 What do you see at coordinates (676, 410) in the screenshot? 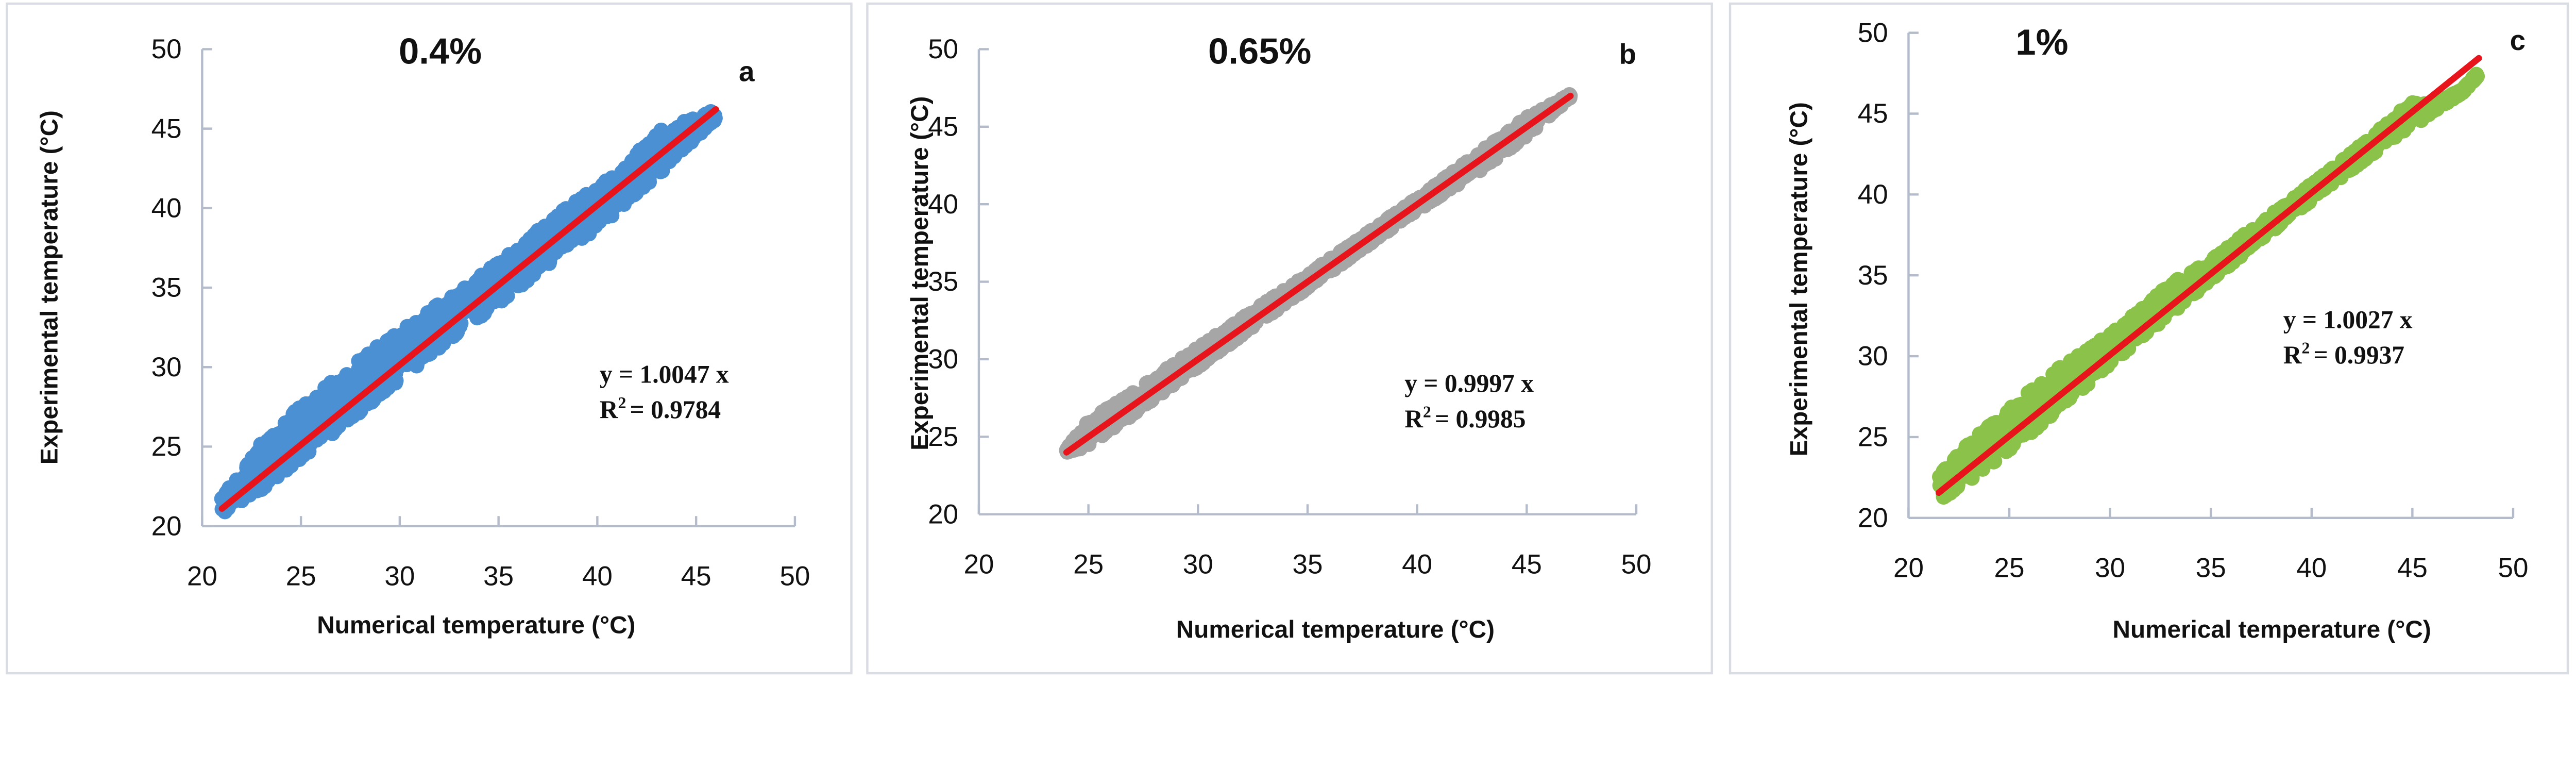
I see `r2-value: = 0.9784` at bounding box center [676, 410].